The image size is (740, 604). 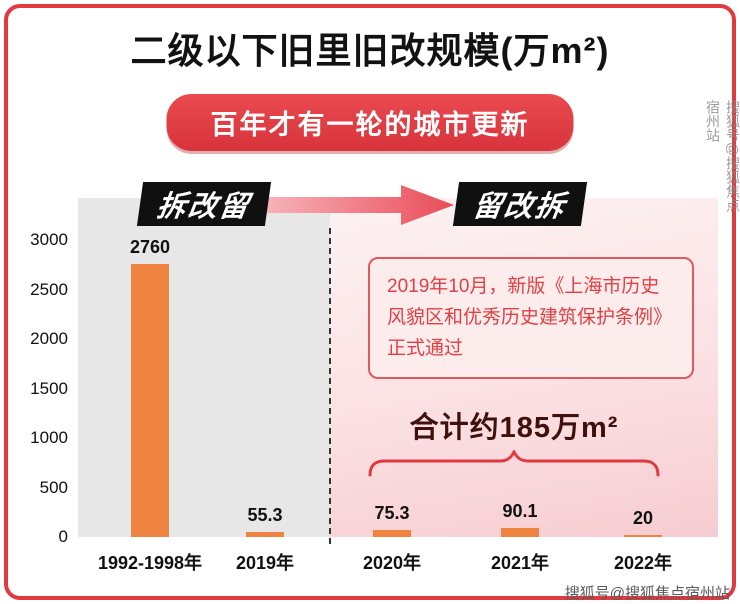 What do you see at coordinates (370, 50) in the screenshot?
I see `page-title: 二级以下旧里旧改规模(万m²)` at bounding box center [370, 50].